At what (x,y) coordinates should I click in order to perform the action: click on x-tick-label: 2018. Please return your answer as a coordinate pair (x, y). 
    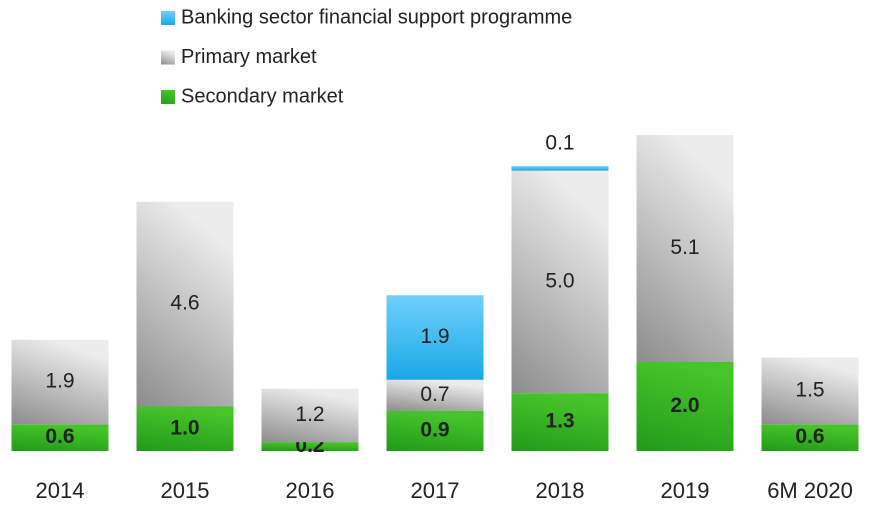
    Looking at the image, I should click on (560, 490).